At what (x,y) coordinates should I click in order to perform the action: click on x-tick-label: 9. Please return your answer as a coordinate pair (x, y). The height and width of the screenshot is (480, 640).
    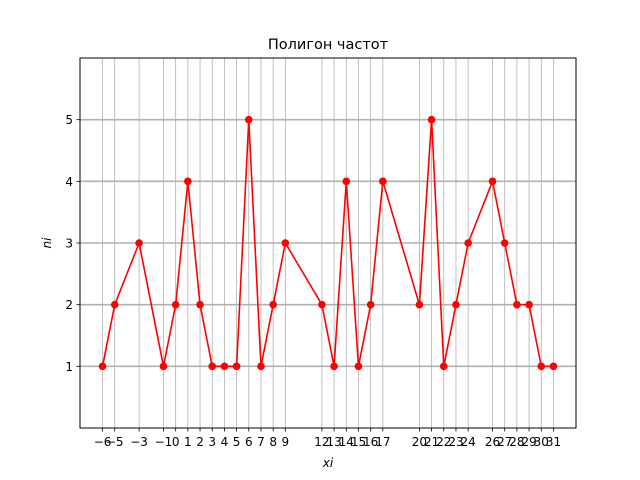
    Looking at the image, I should click on (286, 442).